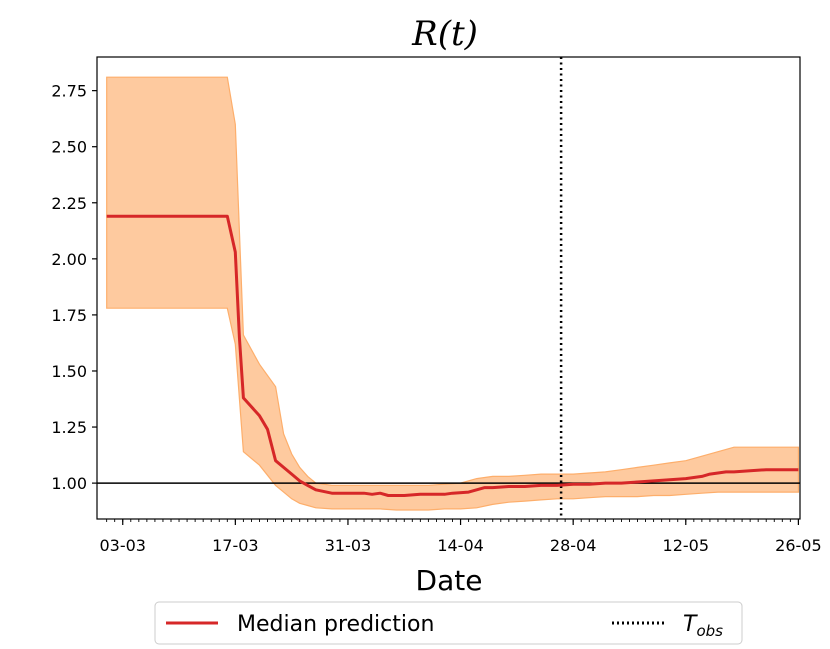  I want to click on y-tick-label: 2.50, so click(69, 147).